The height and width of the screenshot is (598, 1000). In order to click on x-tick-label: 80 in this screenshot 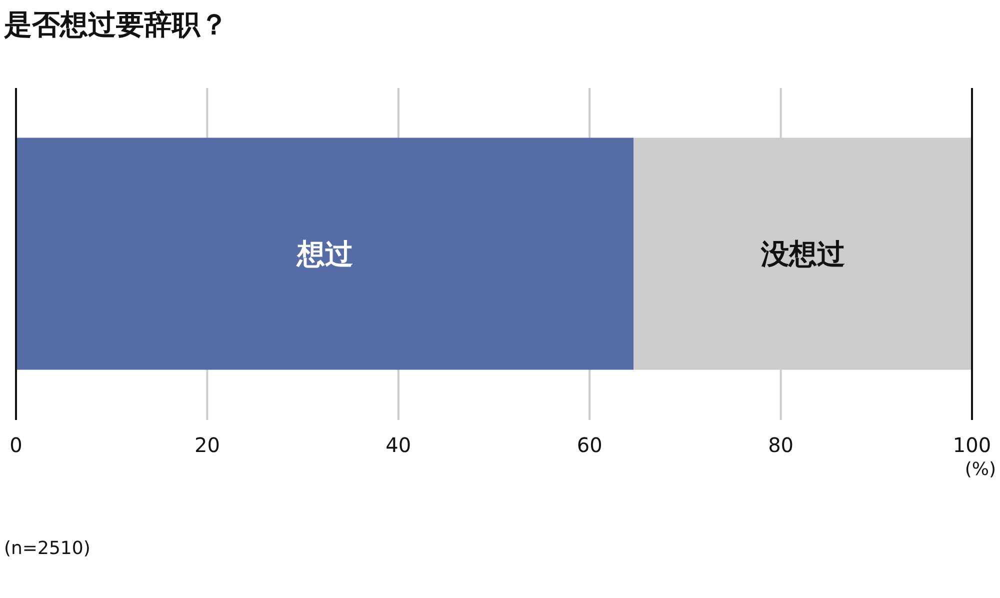, I will do `click(781, 445)`.